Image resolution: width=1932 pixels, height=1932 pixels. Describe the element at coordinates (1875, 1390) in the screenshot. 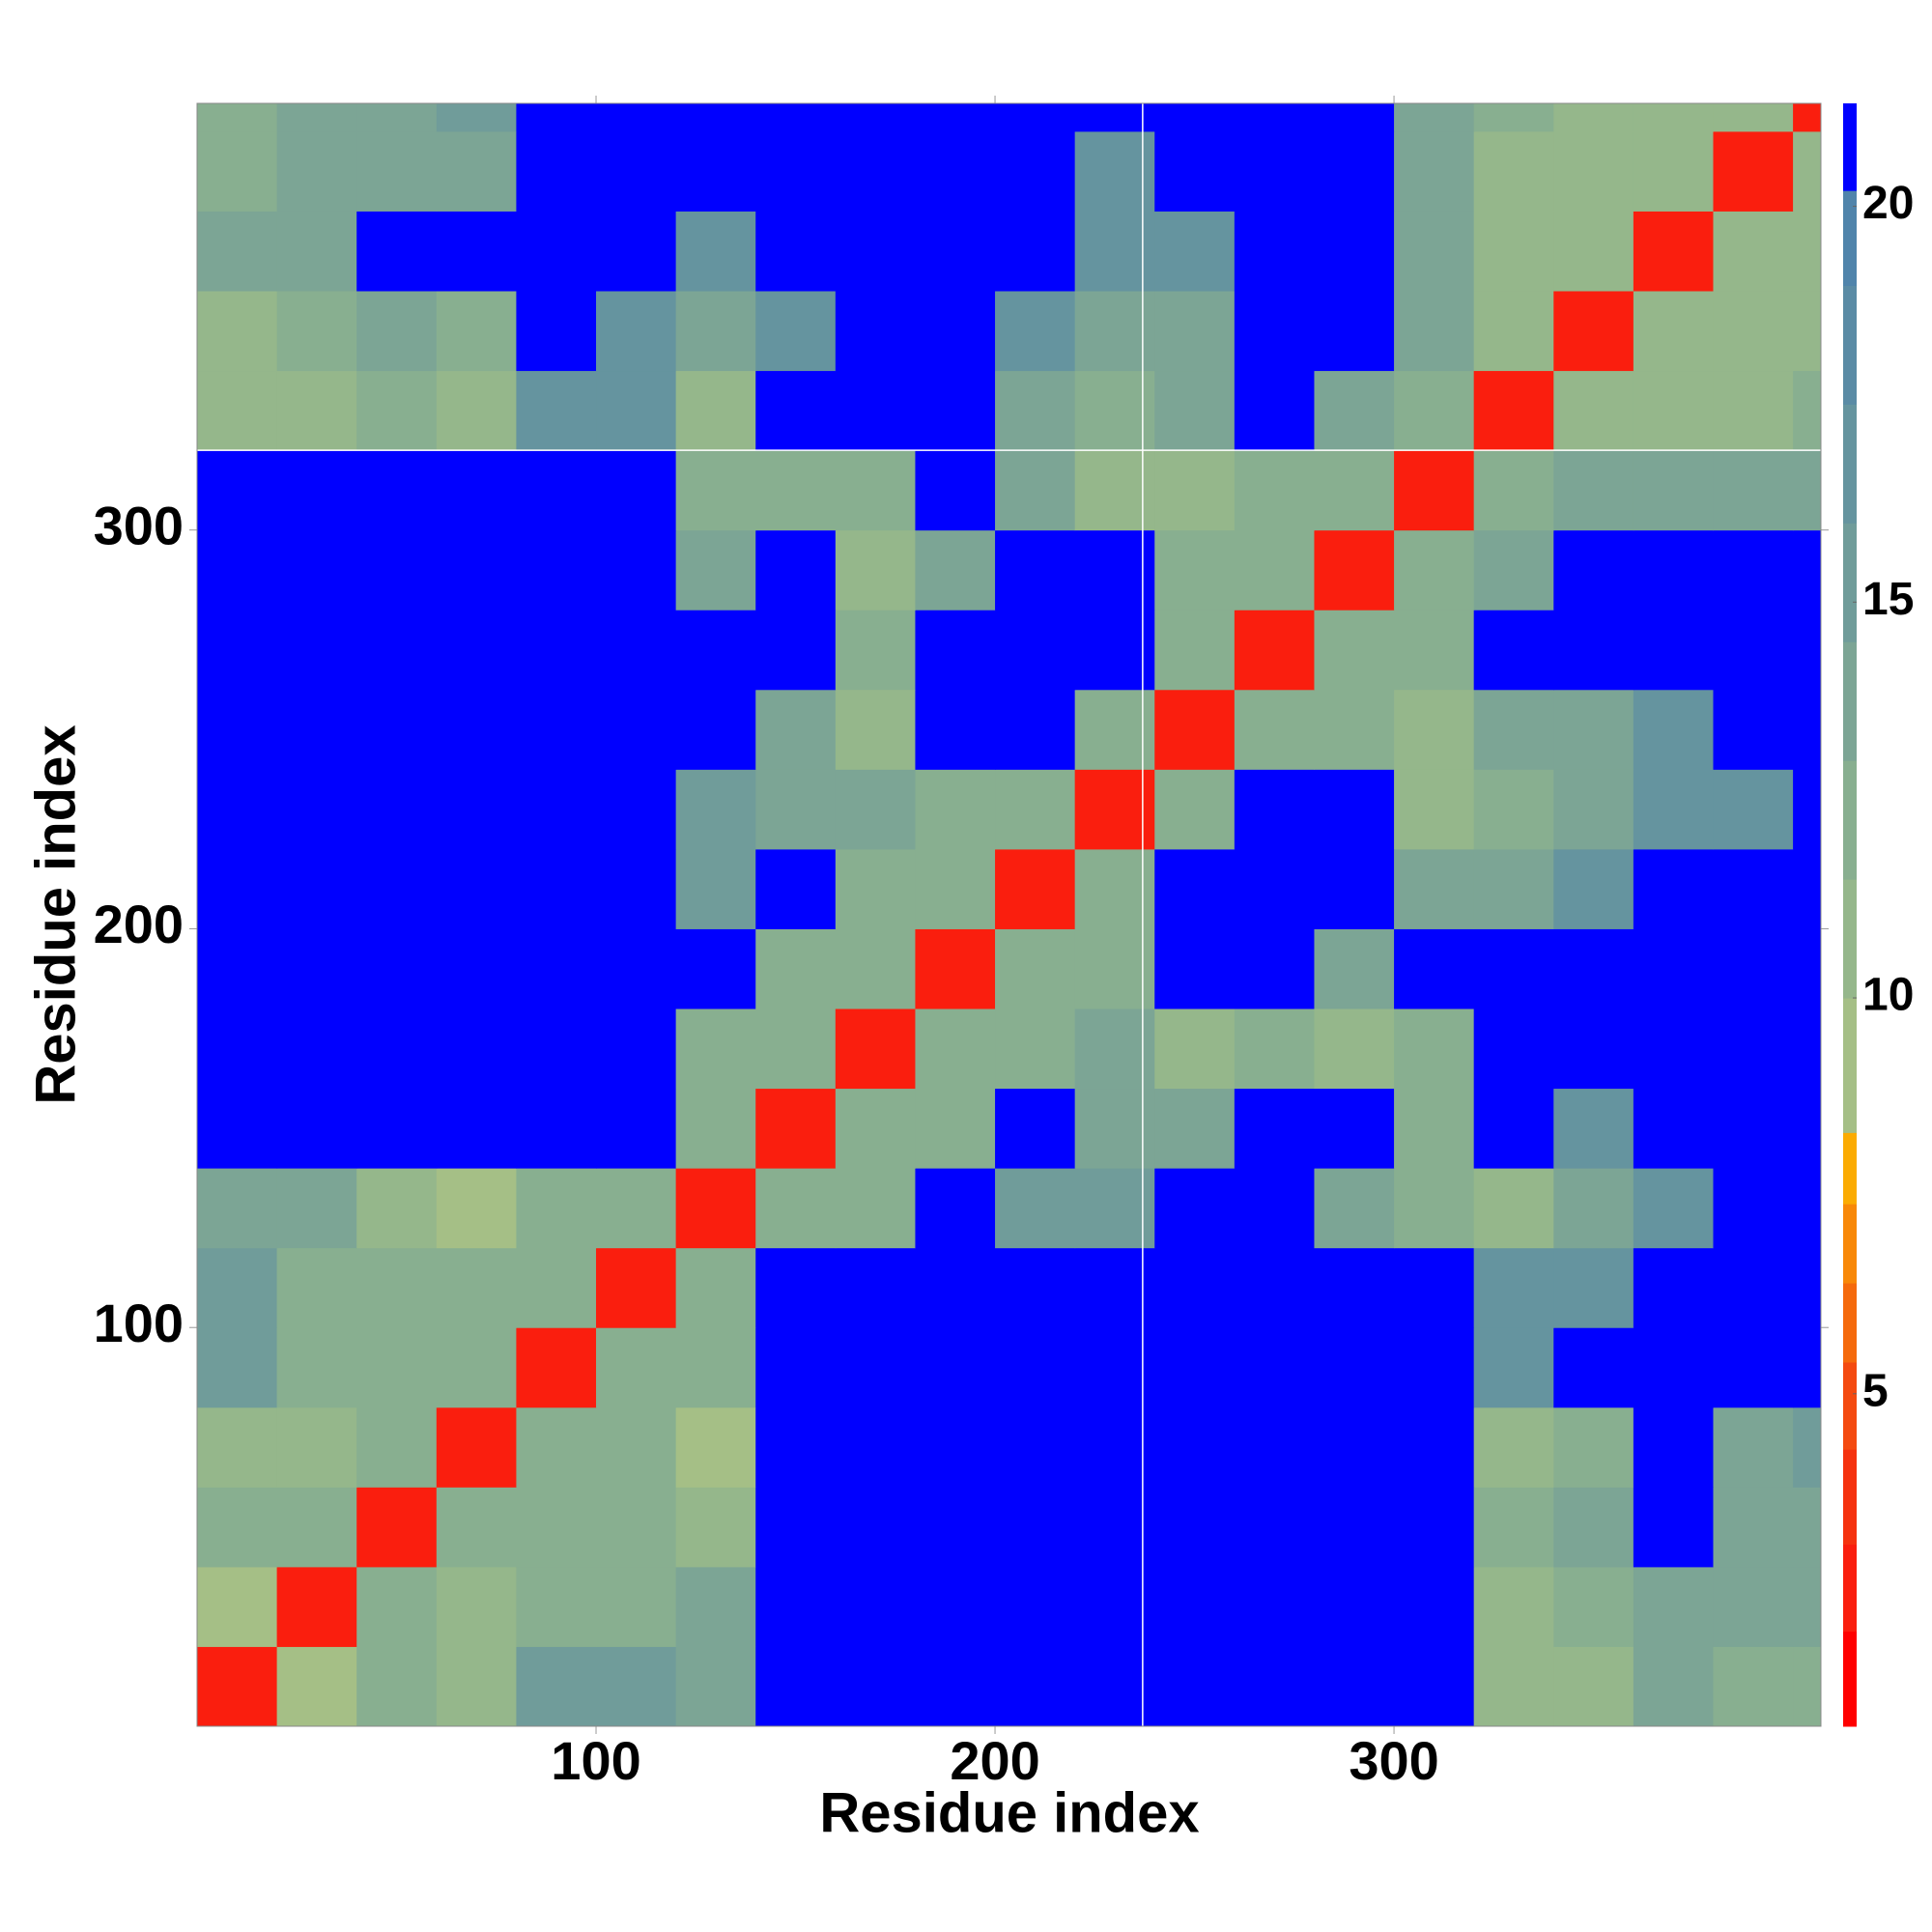

I see `colorbar-tick-label: 5` at that location.